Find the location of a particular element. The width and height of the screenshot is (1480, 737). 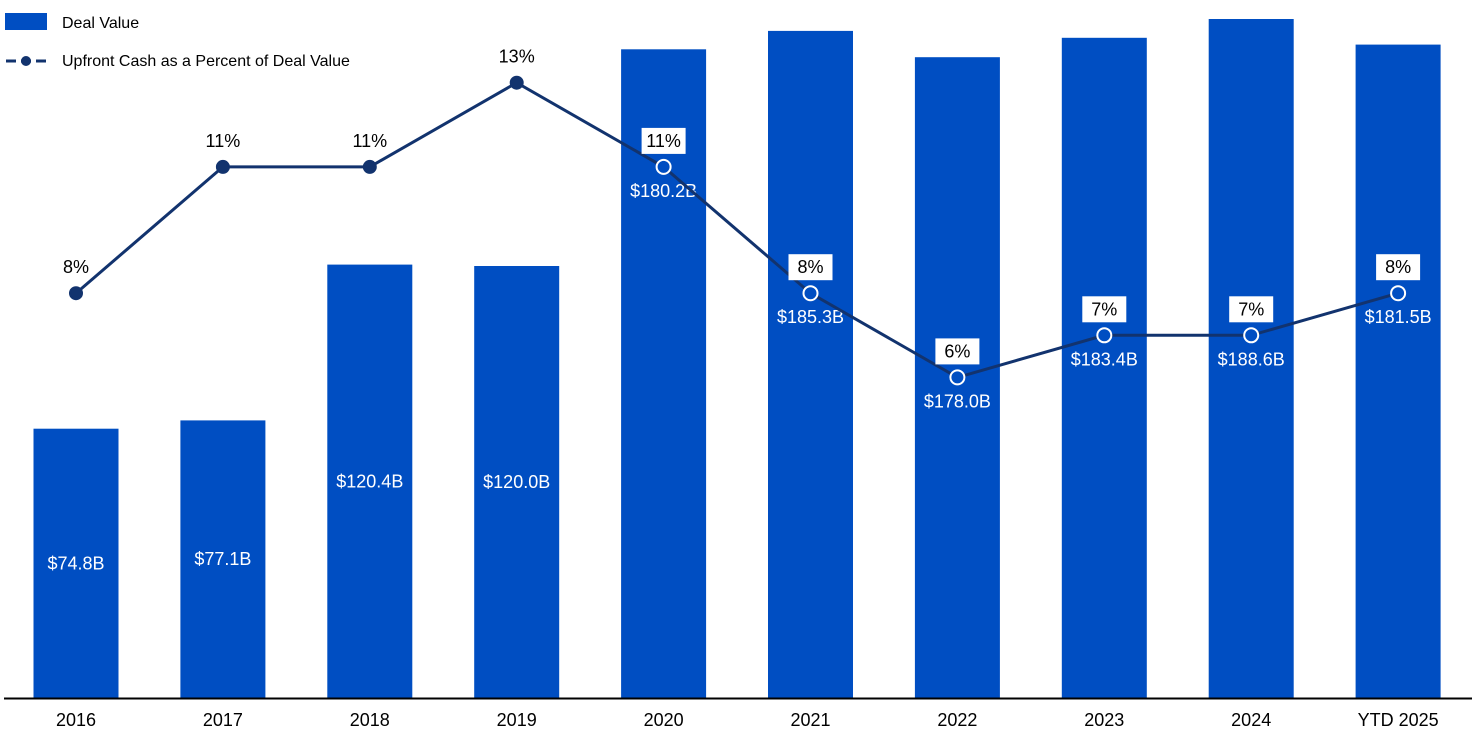

bar-2021 is located at coordinates (810, 364).